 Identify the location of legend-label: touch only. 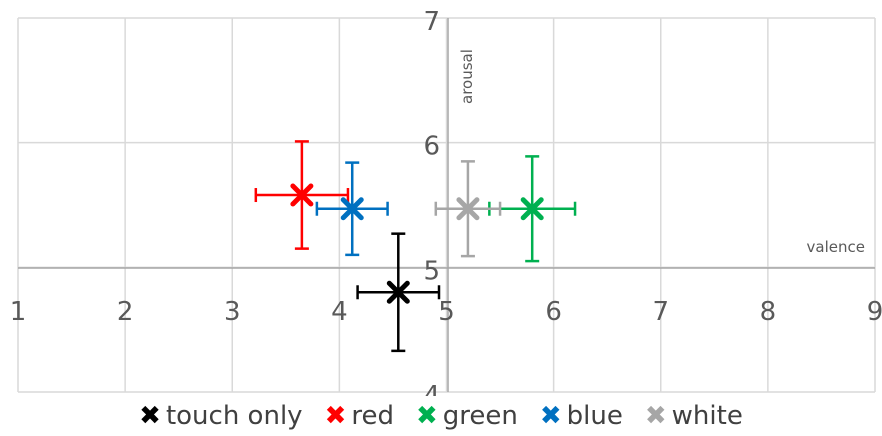
(234, 416).